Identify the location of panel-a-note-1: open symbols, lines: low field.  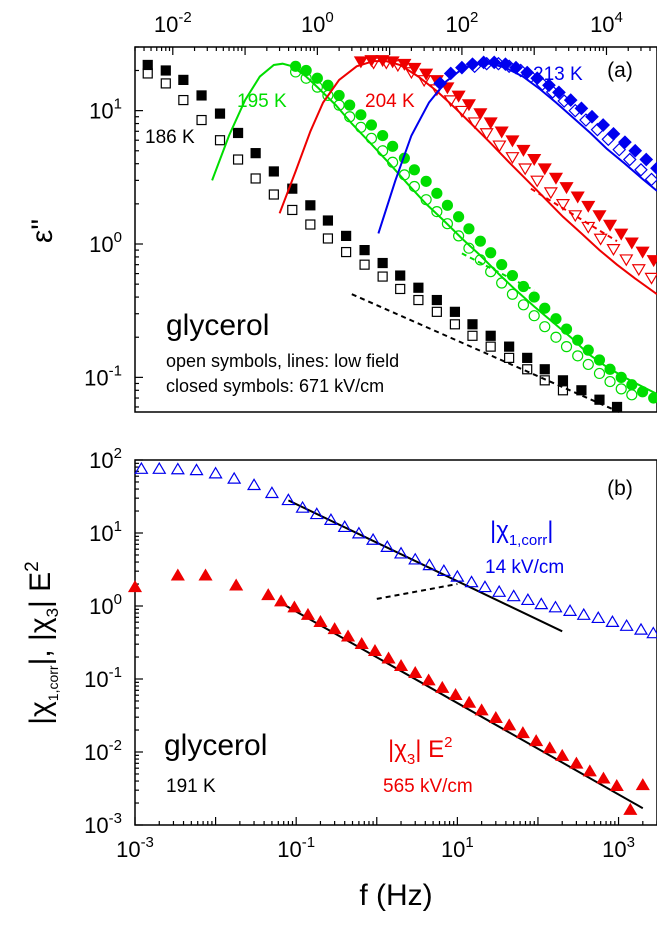
(282, 361).